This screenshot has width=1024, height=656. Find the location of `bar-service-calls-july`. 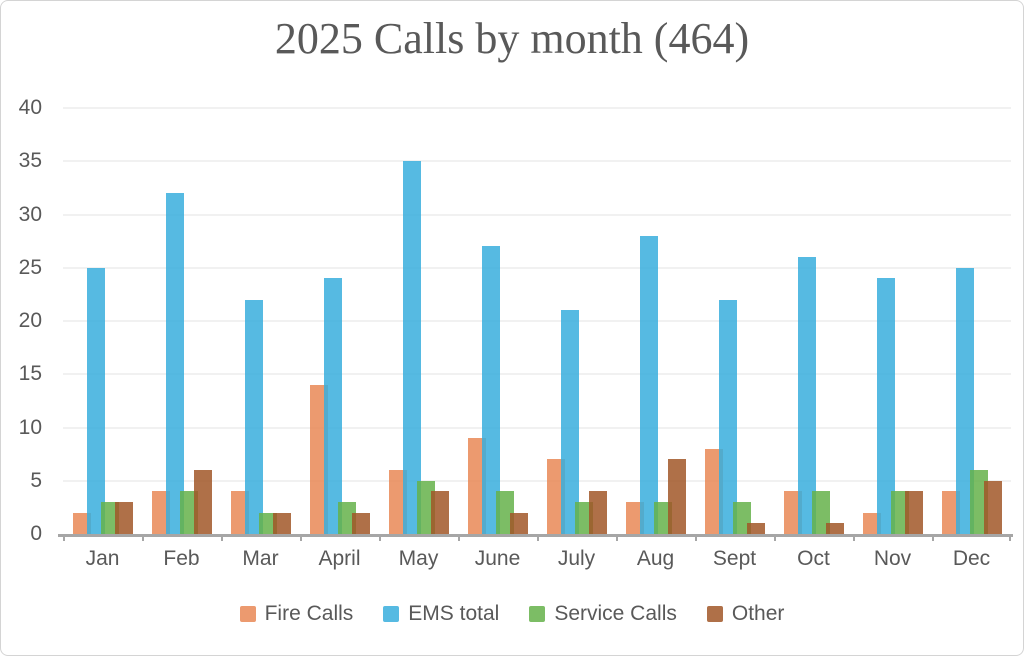

bar-service-calls-july is located at coordinates (584, 518).